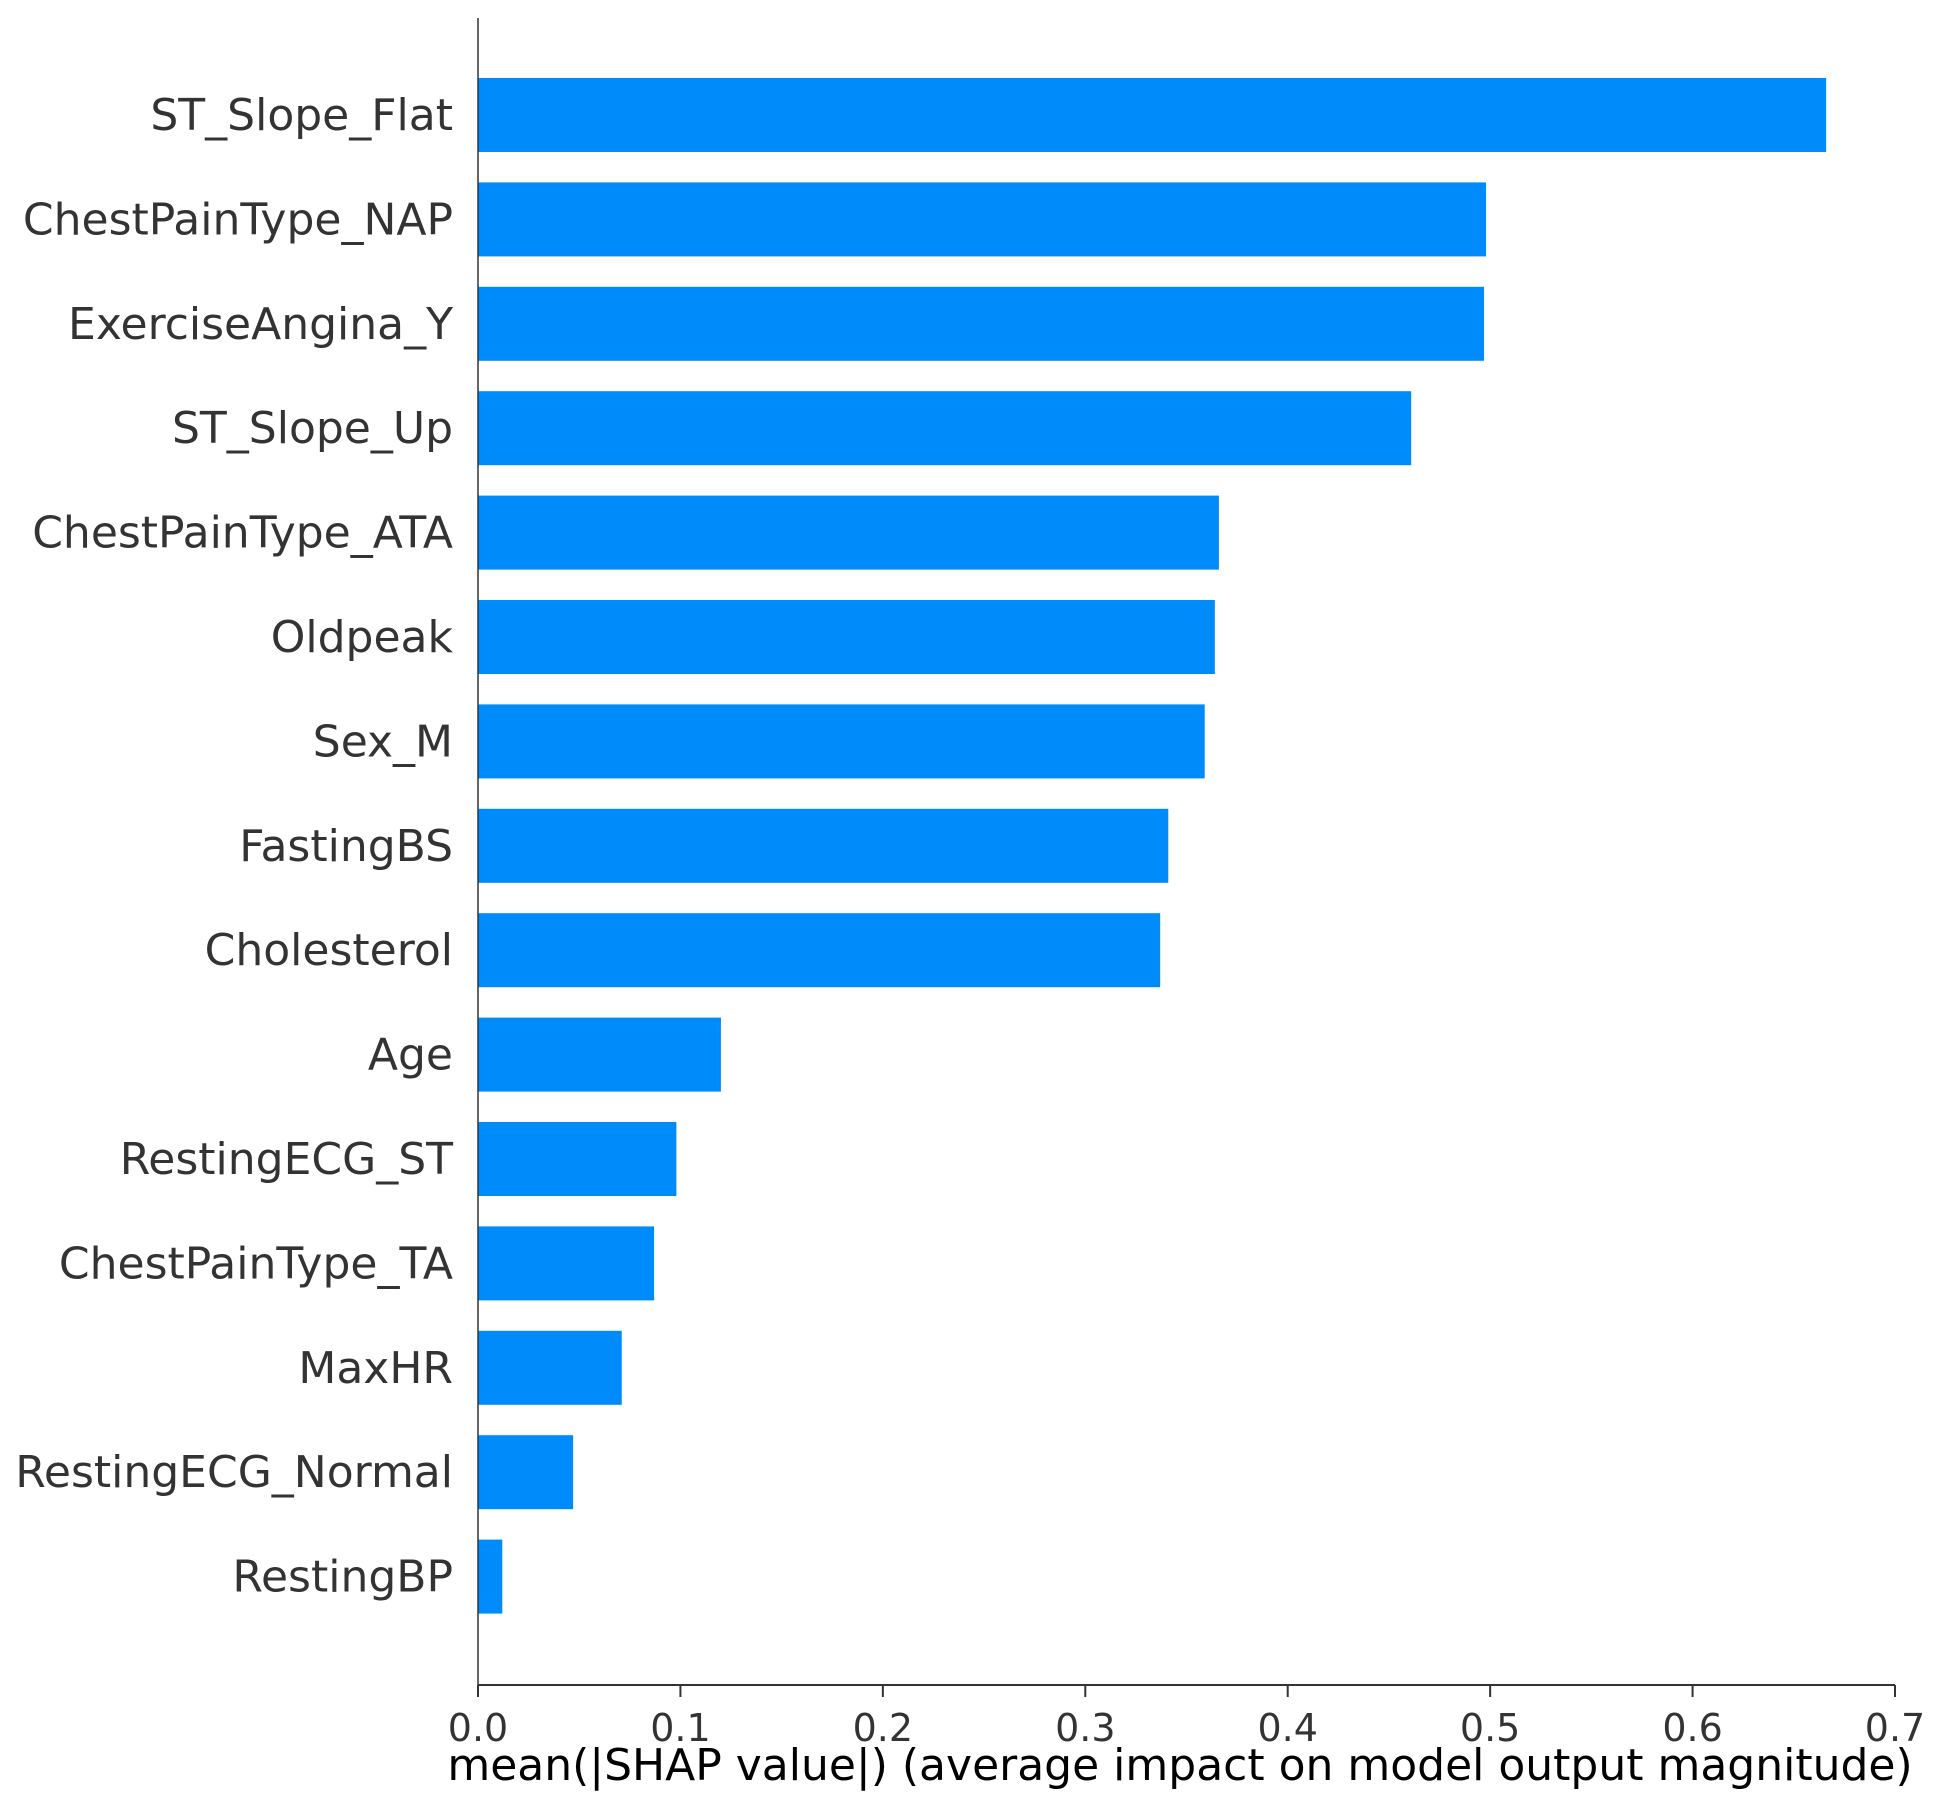 This screenshot has height=1814, width=1939. What do you see at coordinates (846, 637) in the screenshot?
I see `bar-oldpeak` at bounding box center [846, 637].